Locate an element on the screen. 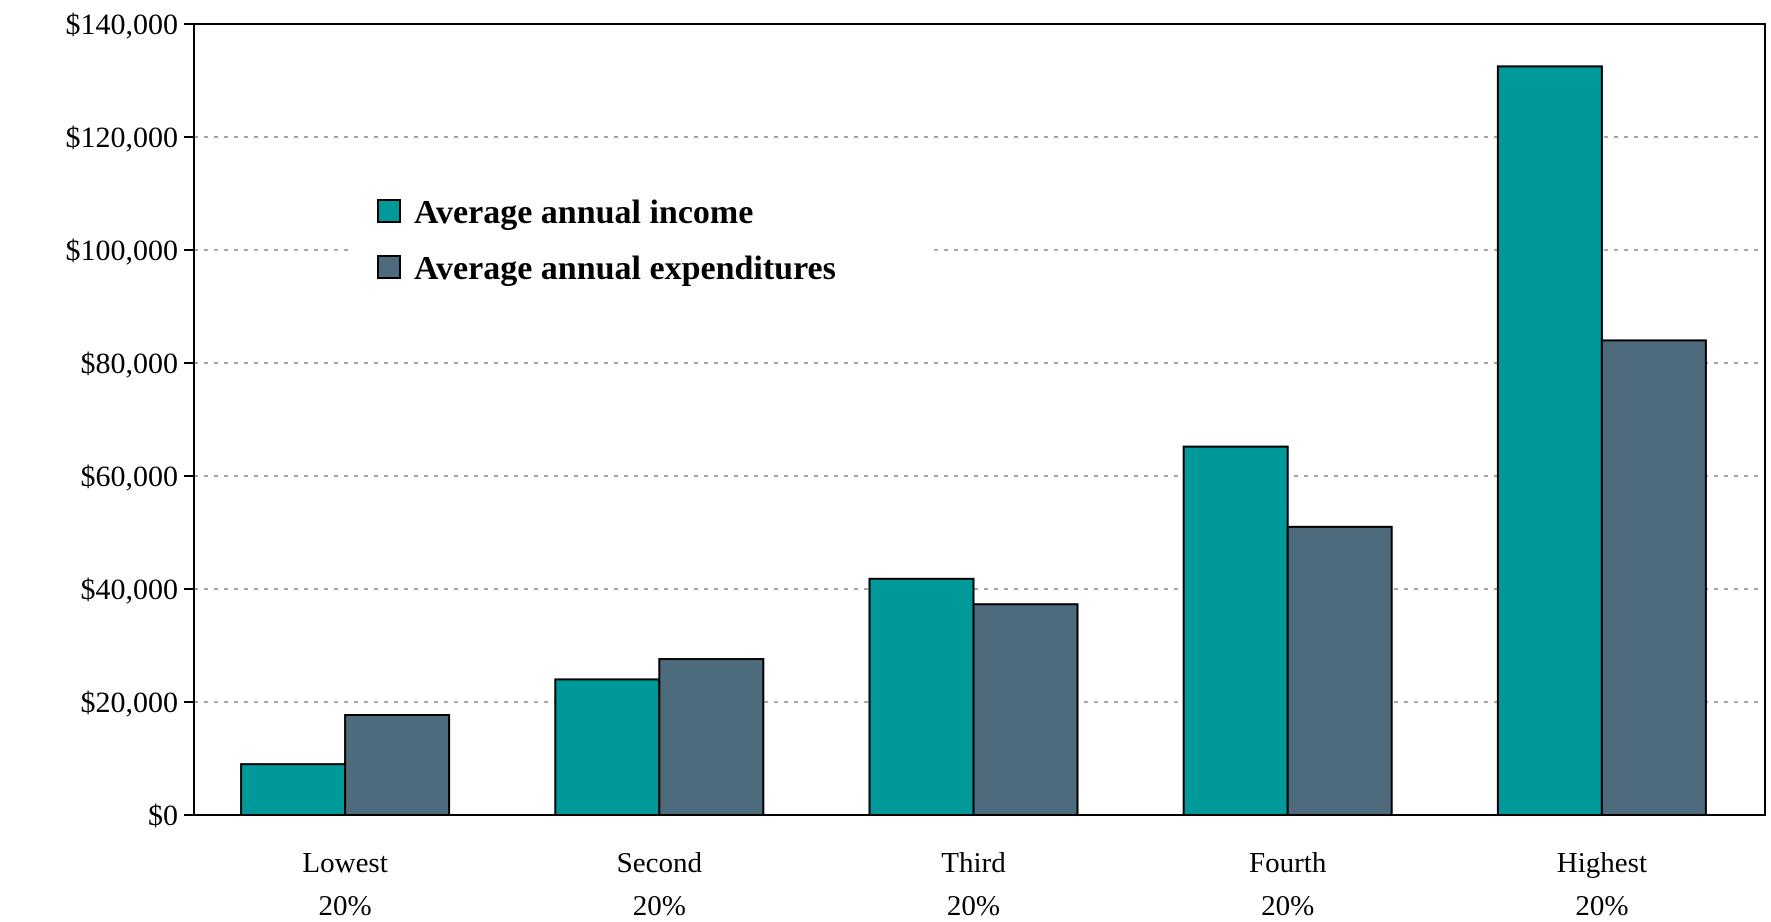  legend-swatch-income is located at coordinates (389, 211).